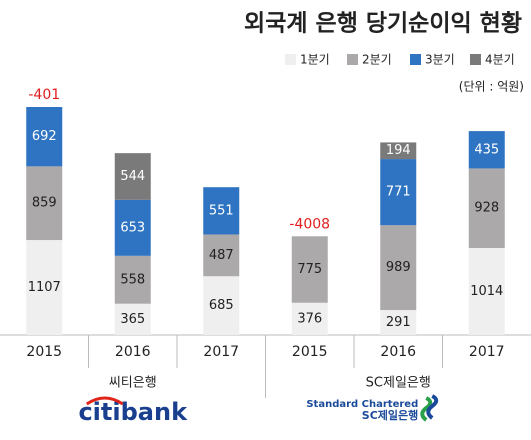 The image size is (531, 440). Describe the element at coordinates (362, 404) in the screenshot. I see `logo-text: Standard Chartered` at that location.